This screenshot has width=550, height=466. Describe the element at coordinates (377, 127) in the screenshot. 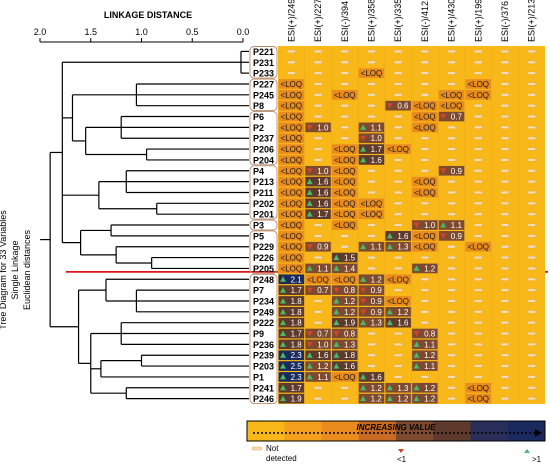

I see `cell-value: 1.1` at that location.